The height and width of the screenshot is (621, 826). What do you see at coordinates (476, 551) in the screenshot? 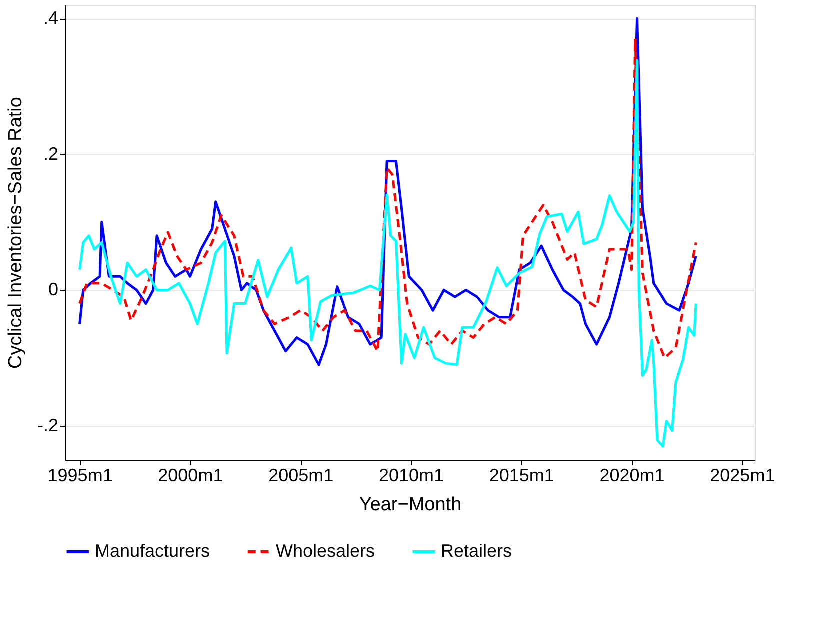
I see `legend-label: Retailers` at bounding box center [476, 551].